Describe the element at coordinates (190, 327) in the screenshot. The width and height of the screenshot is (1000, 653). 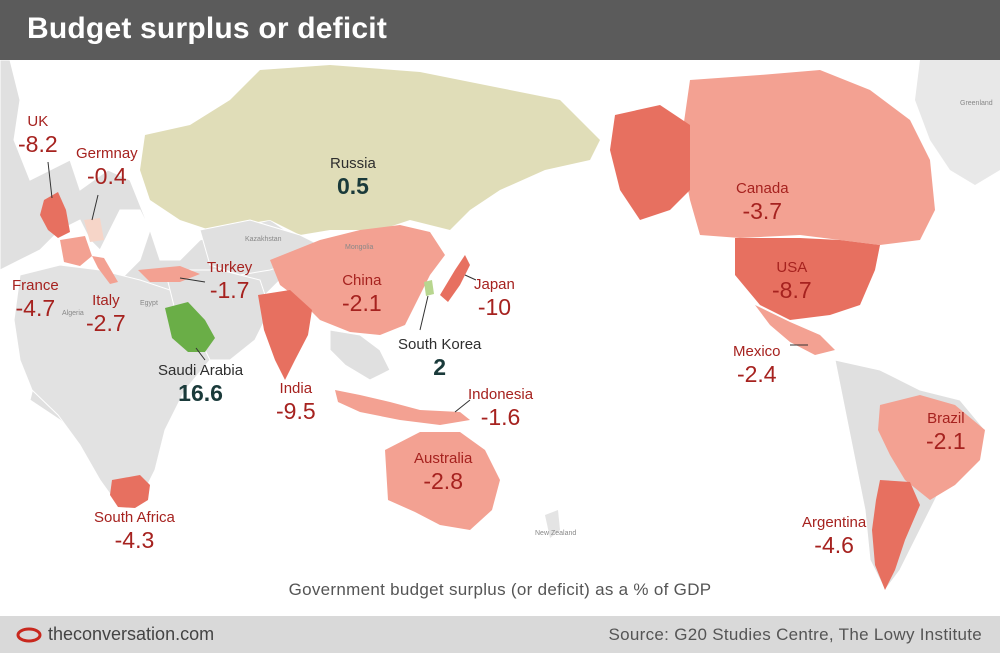
I see `country-saudi-arabia` at that location.